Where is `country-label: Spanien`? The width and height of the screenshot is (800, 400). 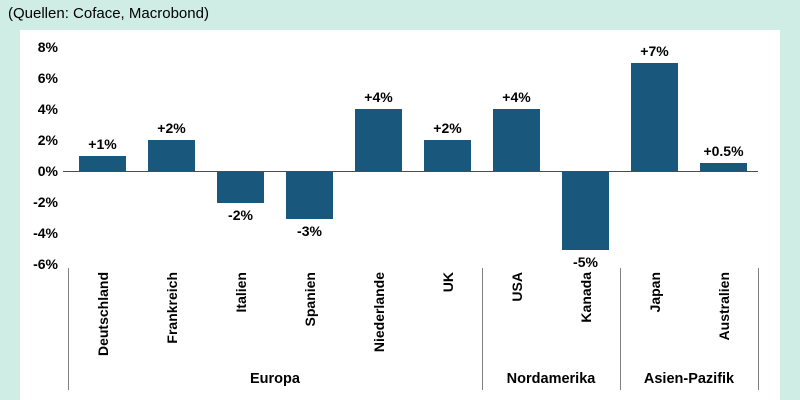
country-label: Spanien is located at coordinates (309, 299).